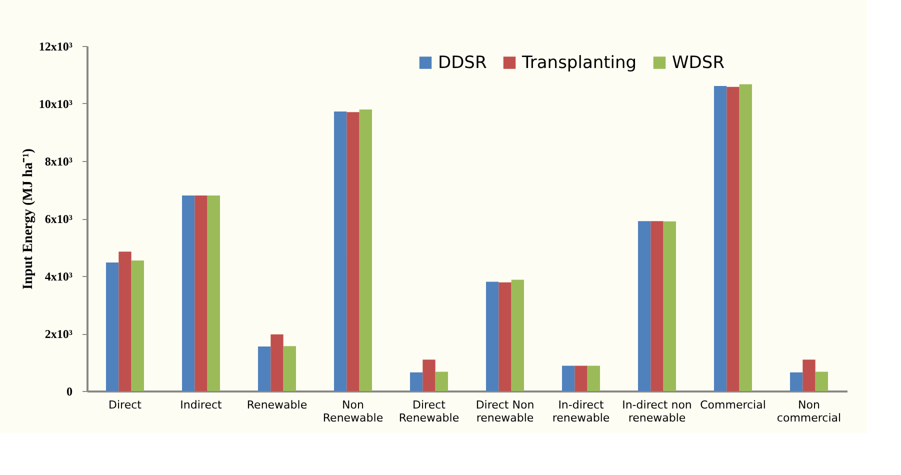 Image resolution: width=901 pixels, height=475 pixels. I want to click on y-tick-label: 4x10³, so click(58, 277).